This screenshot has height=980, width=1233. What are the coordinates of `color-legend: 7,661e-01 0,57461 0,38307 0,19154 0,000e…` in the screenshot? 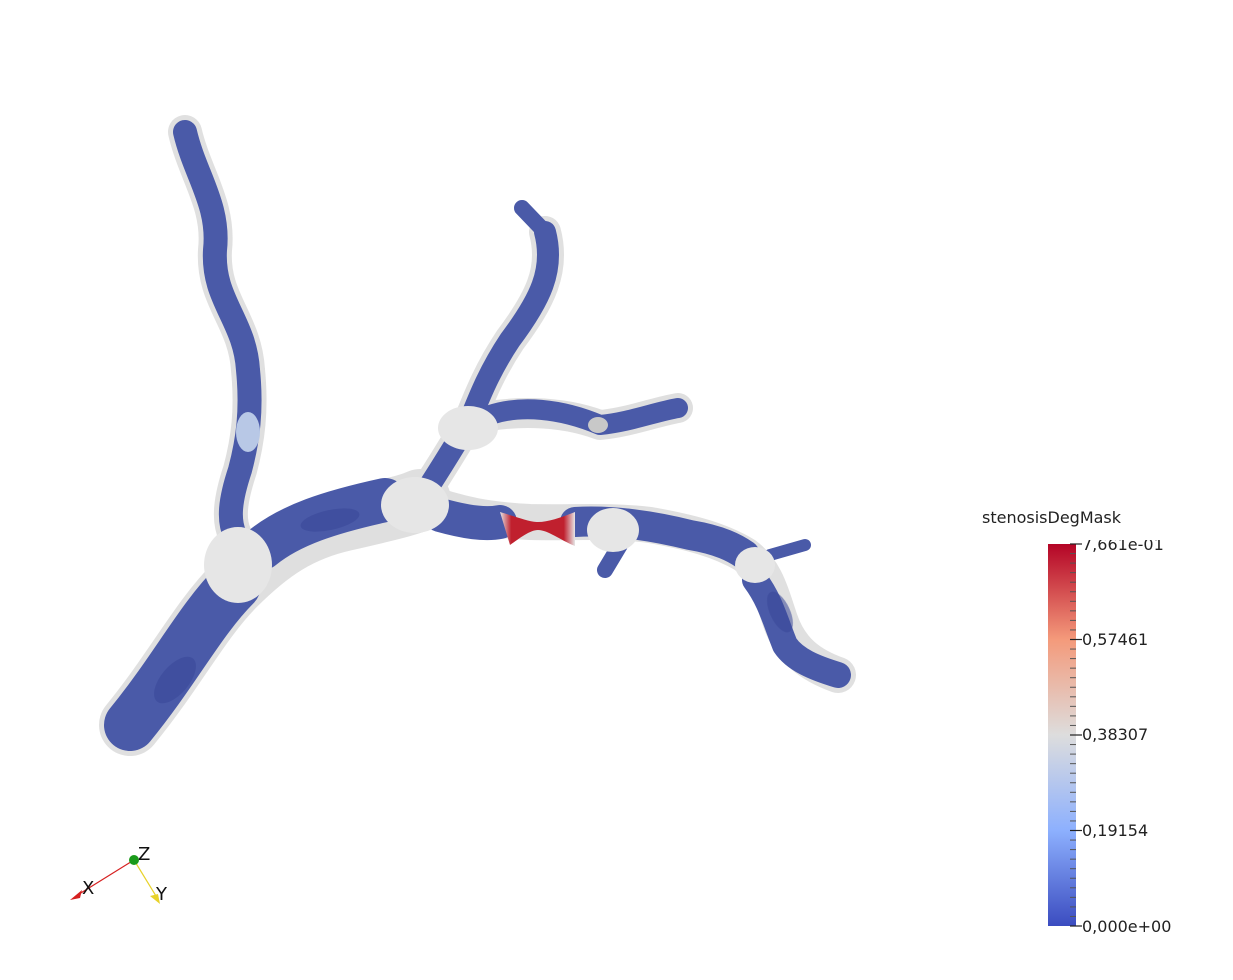 It's located at (1109, 738).